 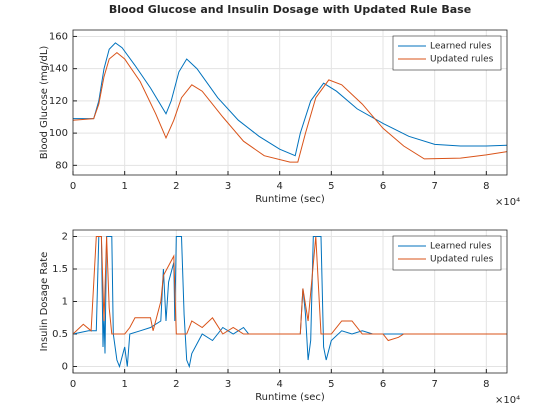 I want to click on y-tick-label: 1, so click(x=65, y=302).